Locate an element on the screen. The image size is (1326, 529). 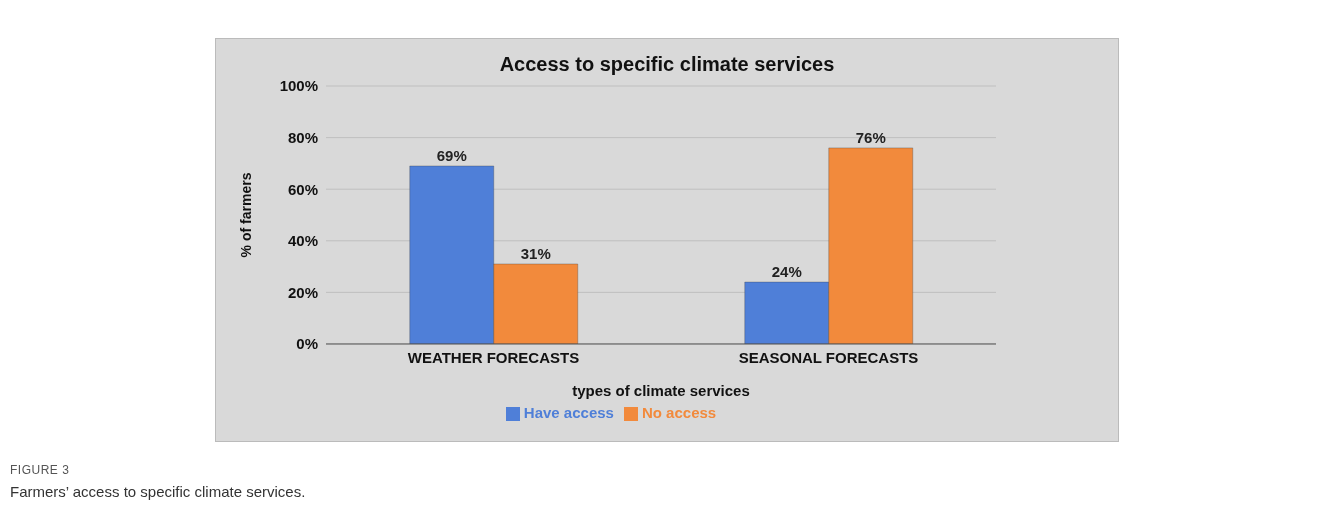
y-tick-label: 60% is located at coordinates (302, 189).